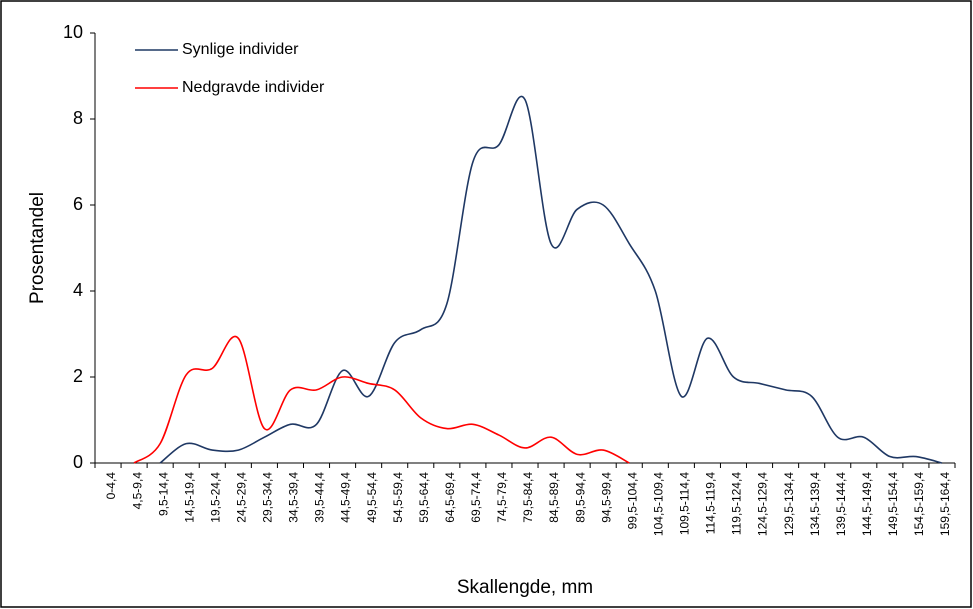 This screenshot has width=973, height=609. What do you see at coordinates (789, 504) in the screenshot?
I see `x-tick-label: 129,5-134,4` at bounding box center [789, 504].